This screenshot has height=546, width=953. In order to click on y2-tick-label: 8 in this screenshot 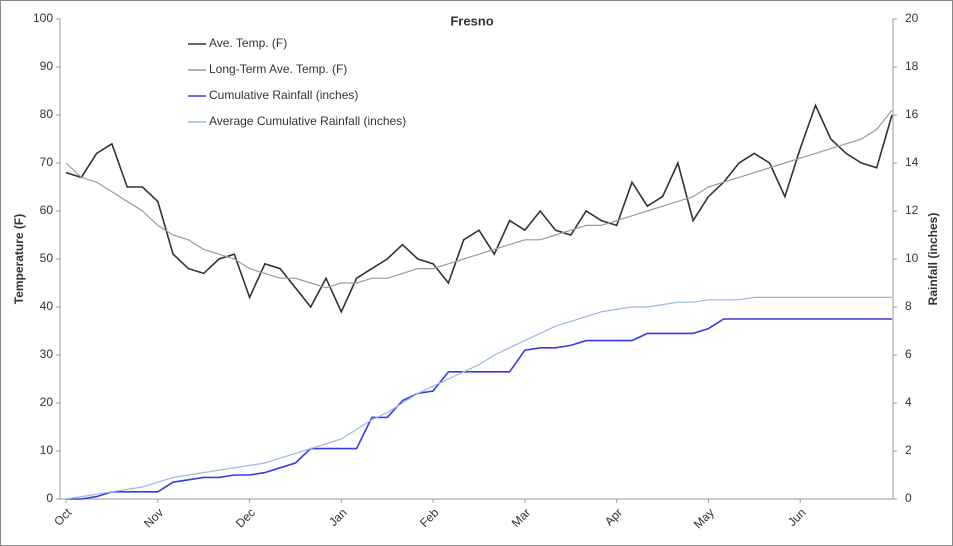, I will do `click(908, 306)`.